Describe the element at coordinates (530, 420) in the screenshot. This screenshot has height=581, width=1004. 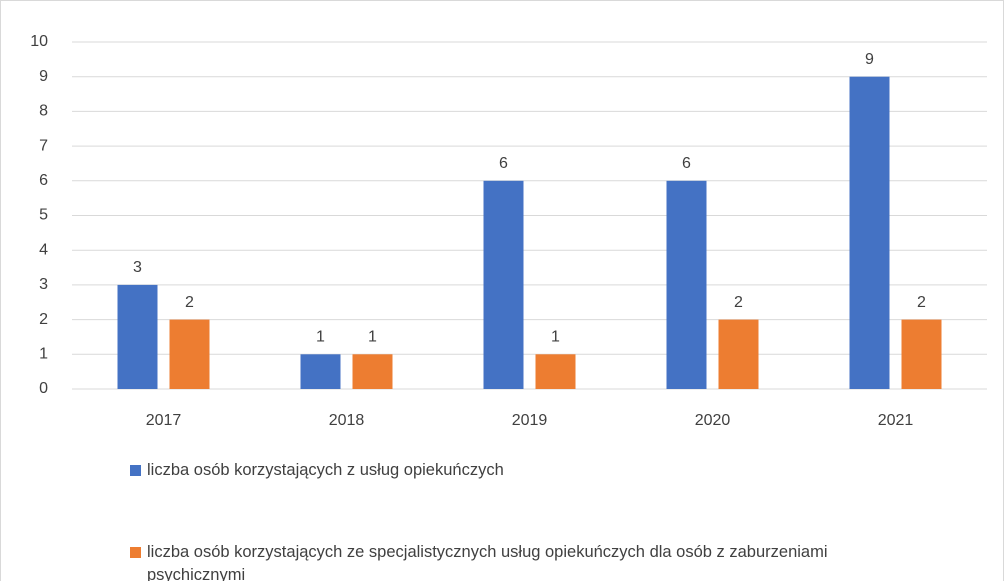
I see `x-tick-label: 2019` at that location.